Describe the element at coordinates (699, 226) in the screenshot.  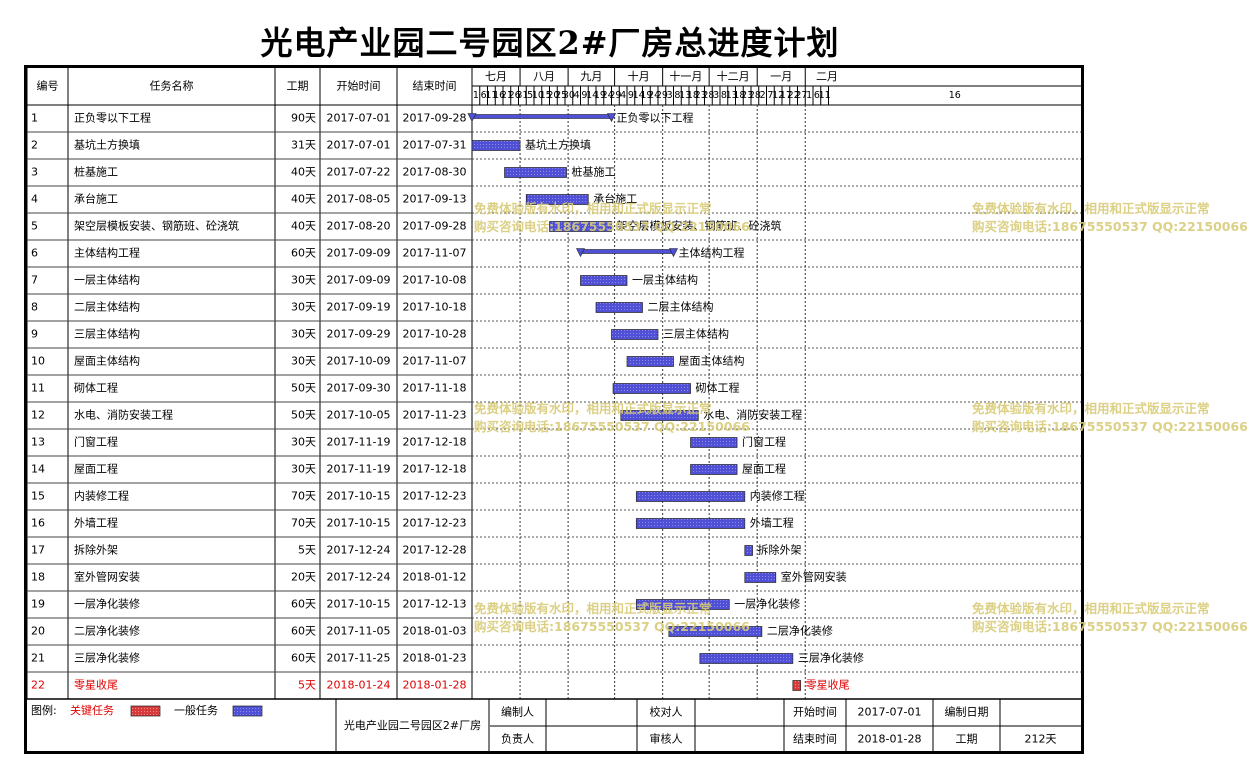
I see `bar-label: 架空层模板安装、钢筋班、砼浇筑` at that location.